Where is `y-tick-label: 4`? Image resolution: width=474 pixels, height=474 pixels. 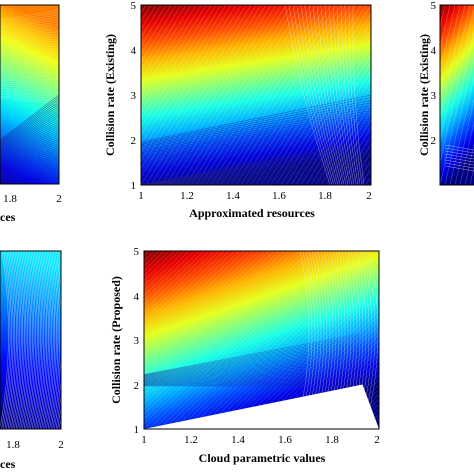 y-tick-label: 4 is located at coordinates (434, 51).